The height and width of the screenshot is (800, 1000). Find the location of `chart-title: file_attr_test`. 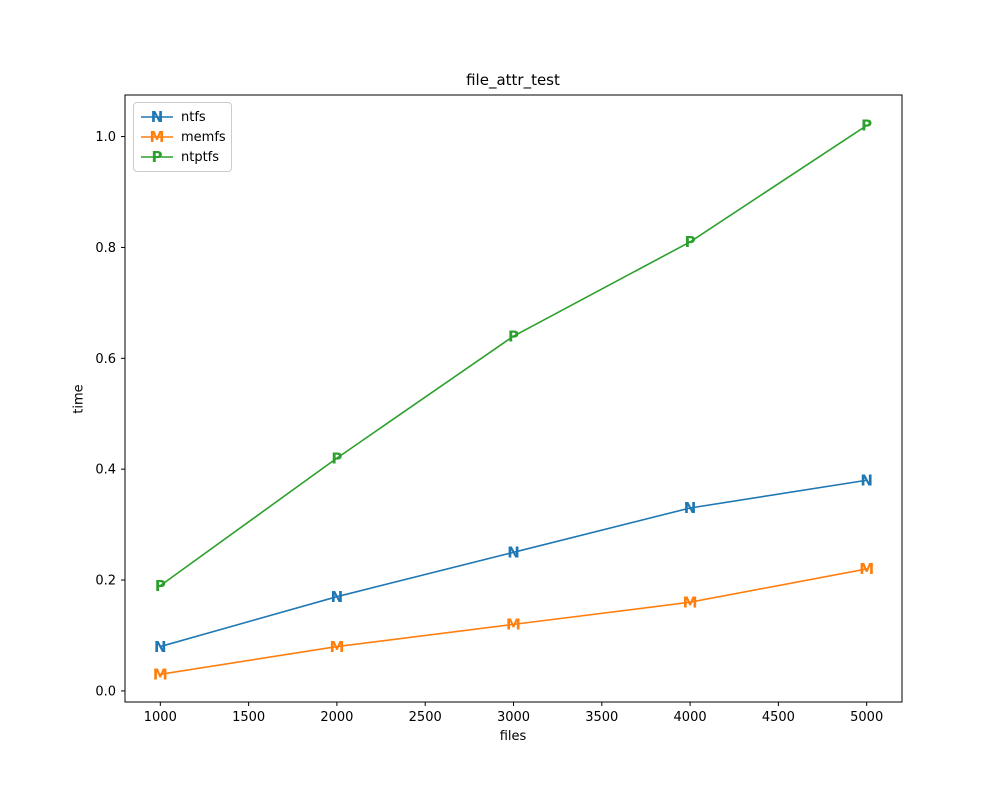

chart-title: file_attr_test is located at coordinates (513, 80).